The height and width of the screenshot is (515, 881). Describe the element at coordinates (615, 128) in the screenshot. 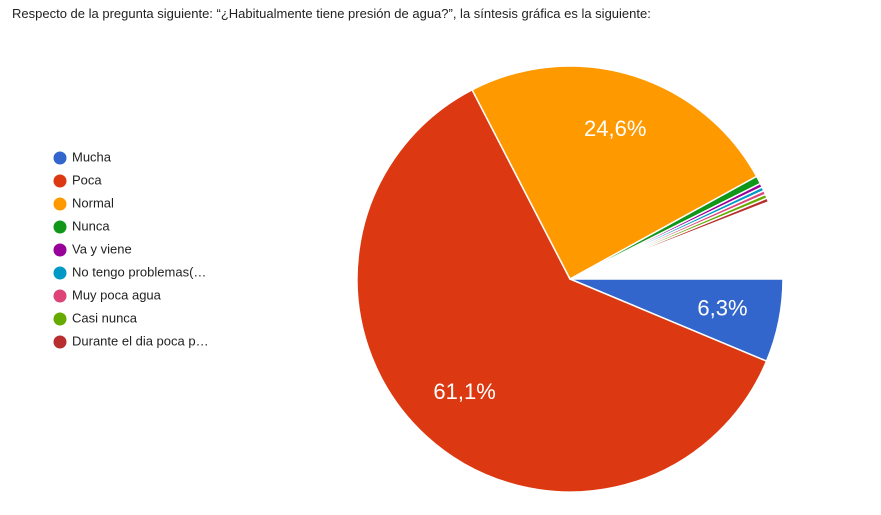

I see `slice-label: 24,6%` at that location.